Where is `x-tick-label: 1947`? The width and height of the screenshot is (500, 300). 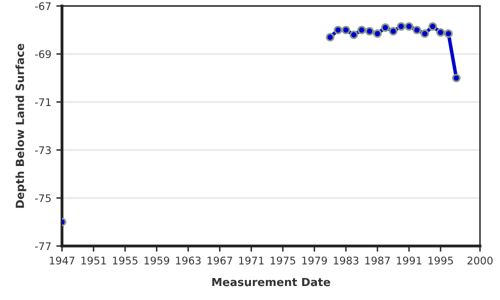
x-tick-label: 1947 is located at coordinates (62, 260).